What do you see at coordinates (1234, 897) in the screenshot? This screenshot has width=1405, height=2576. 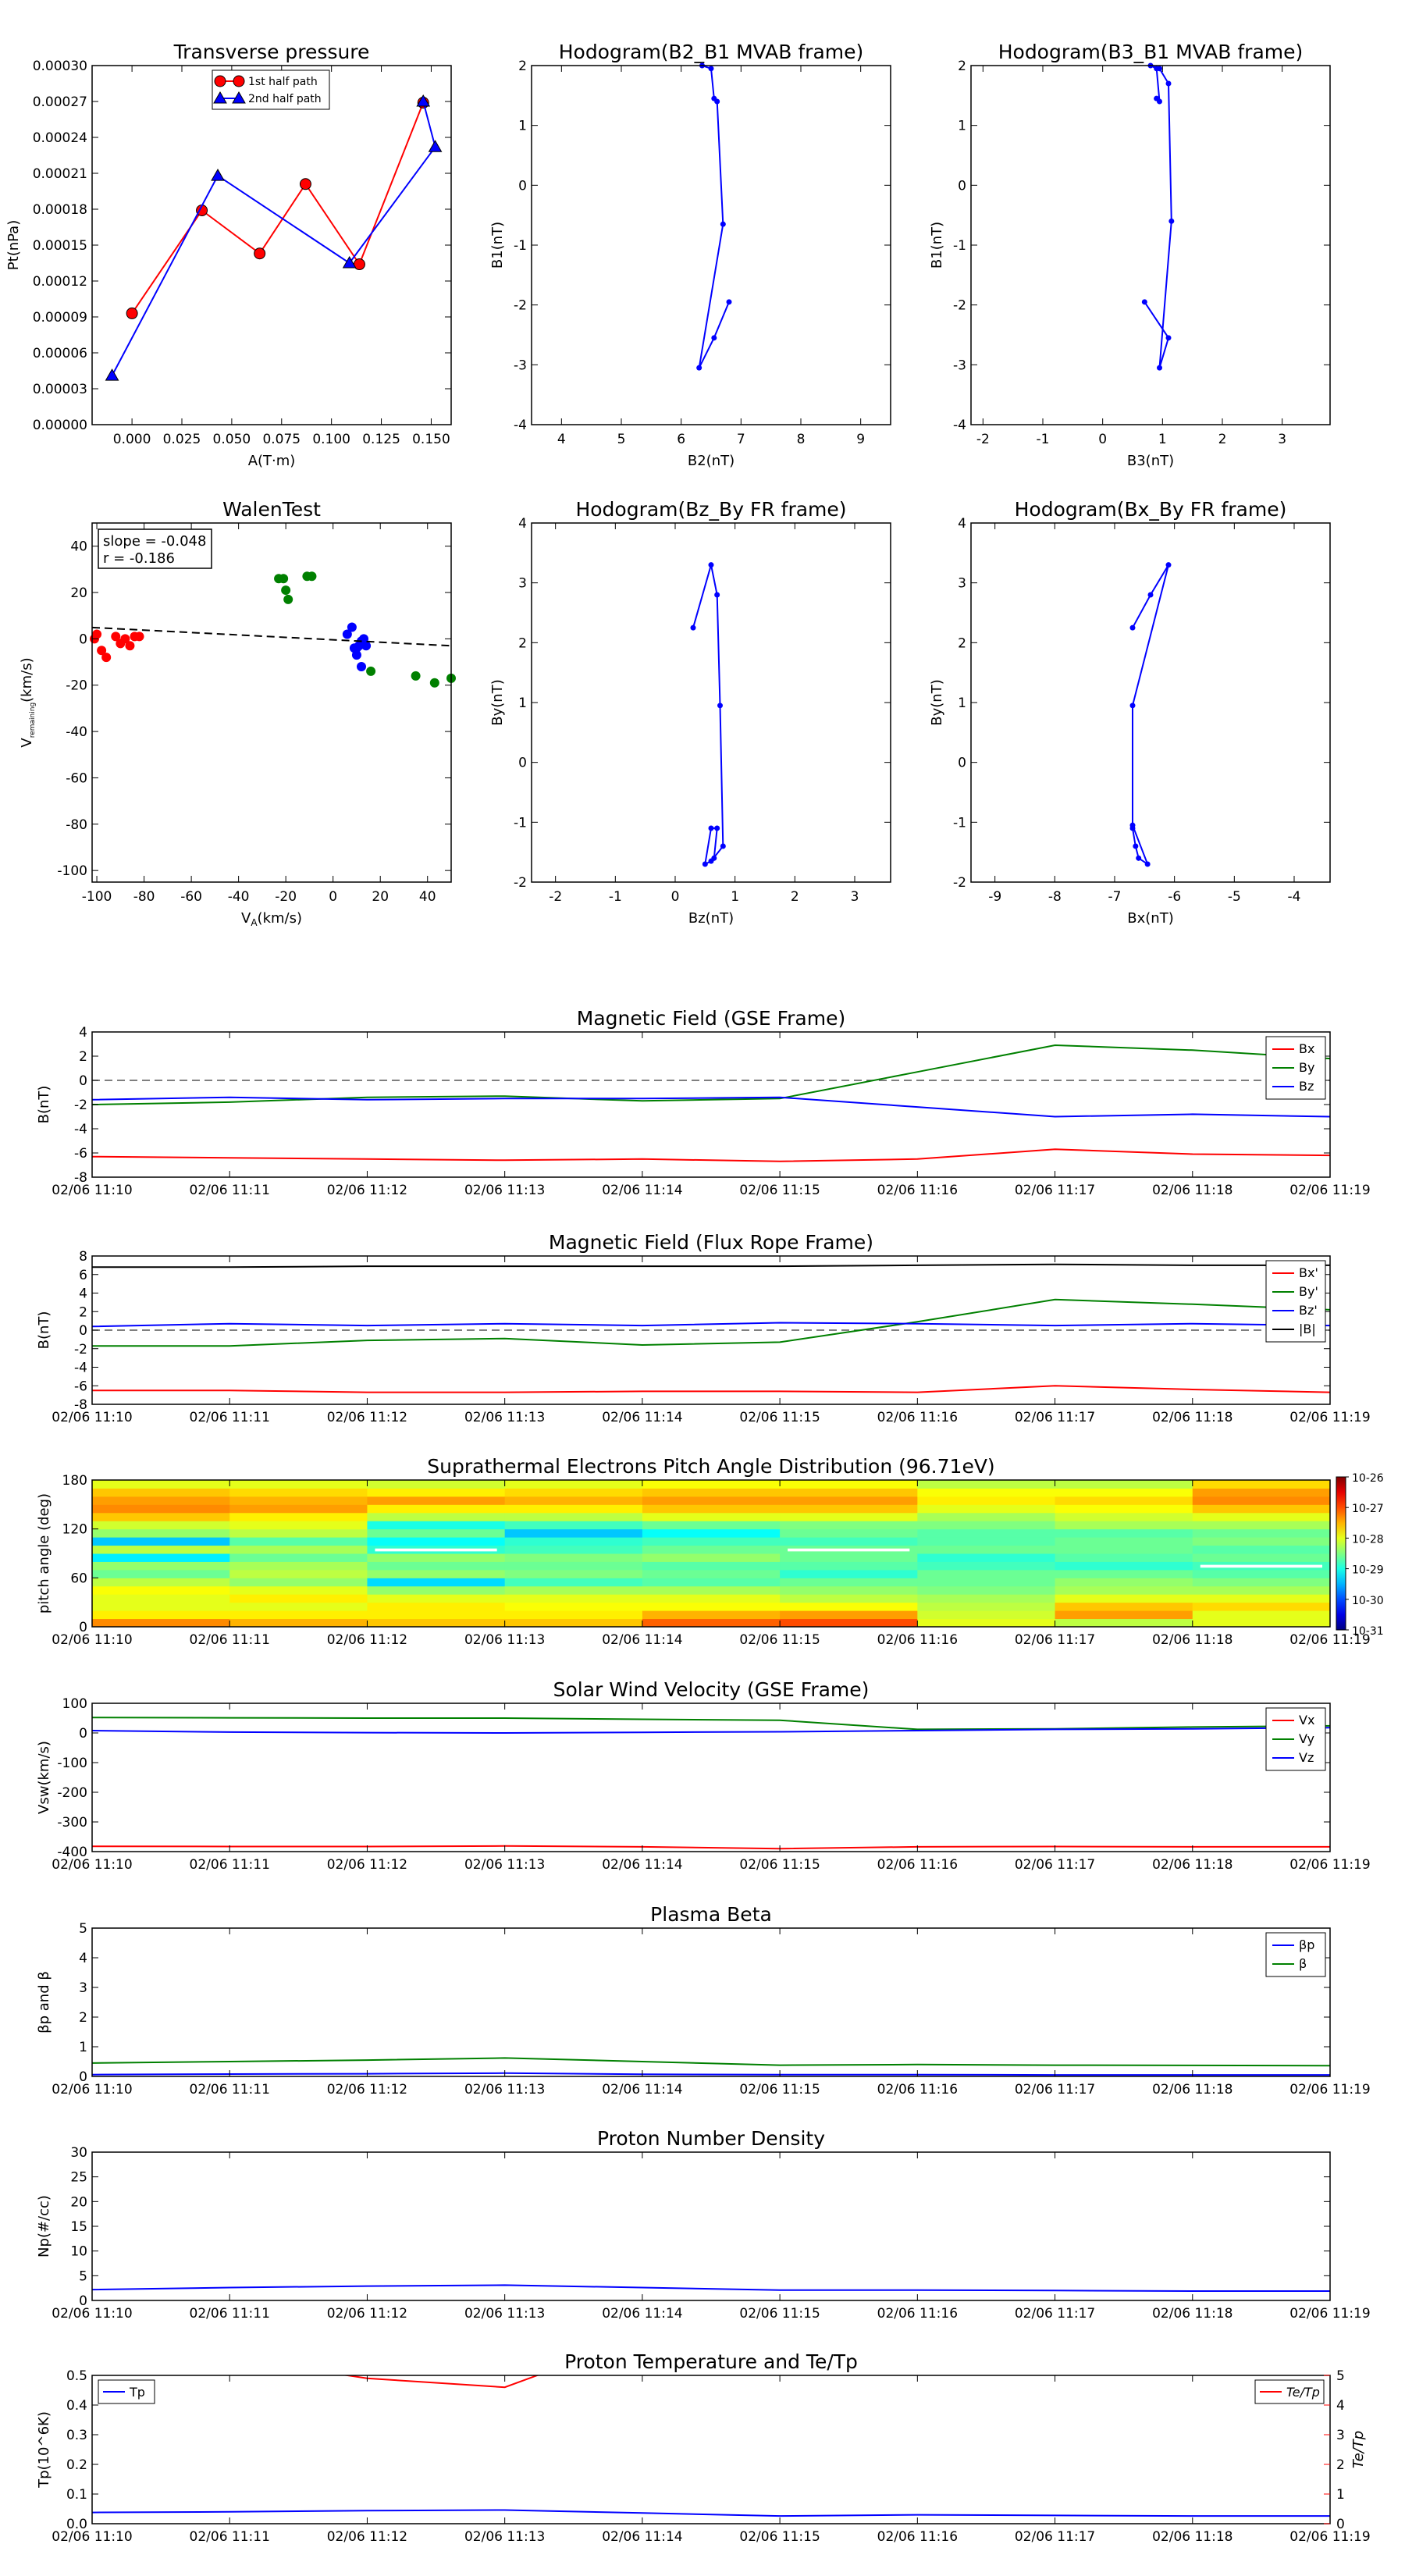 I see `x-tick-label: -5` at bounding box center [1234, 897].